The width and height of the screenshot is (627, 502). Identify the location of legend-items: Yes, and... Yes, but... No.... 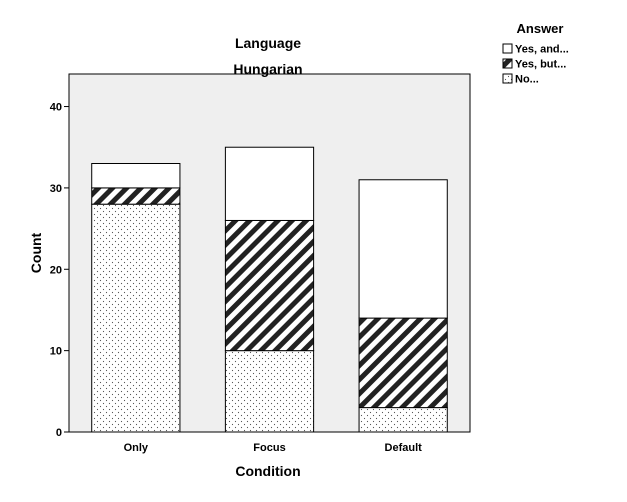
(535, 64).